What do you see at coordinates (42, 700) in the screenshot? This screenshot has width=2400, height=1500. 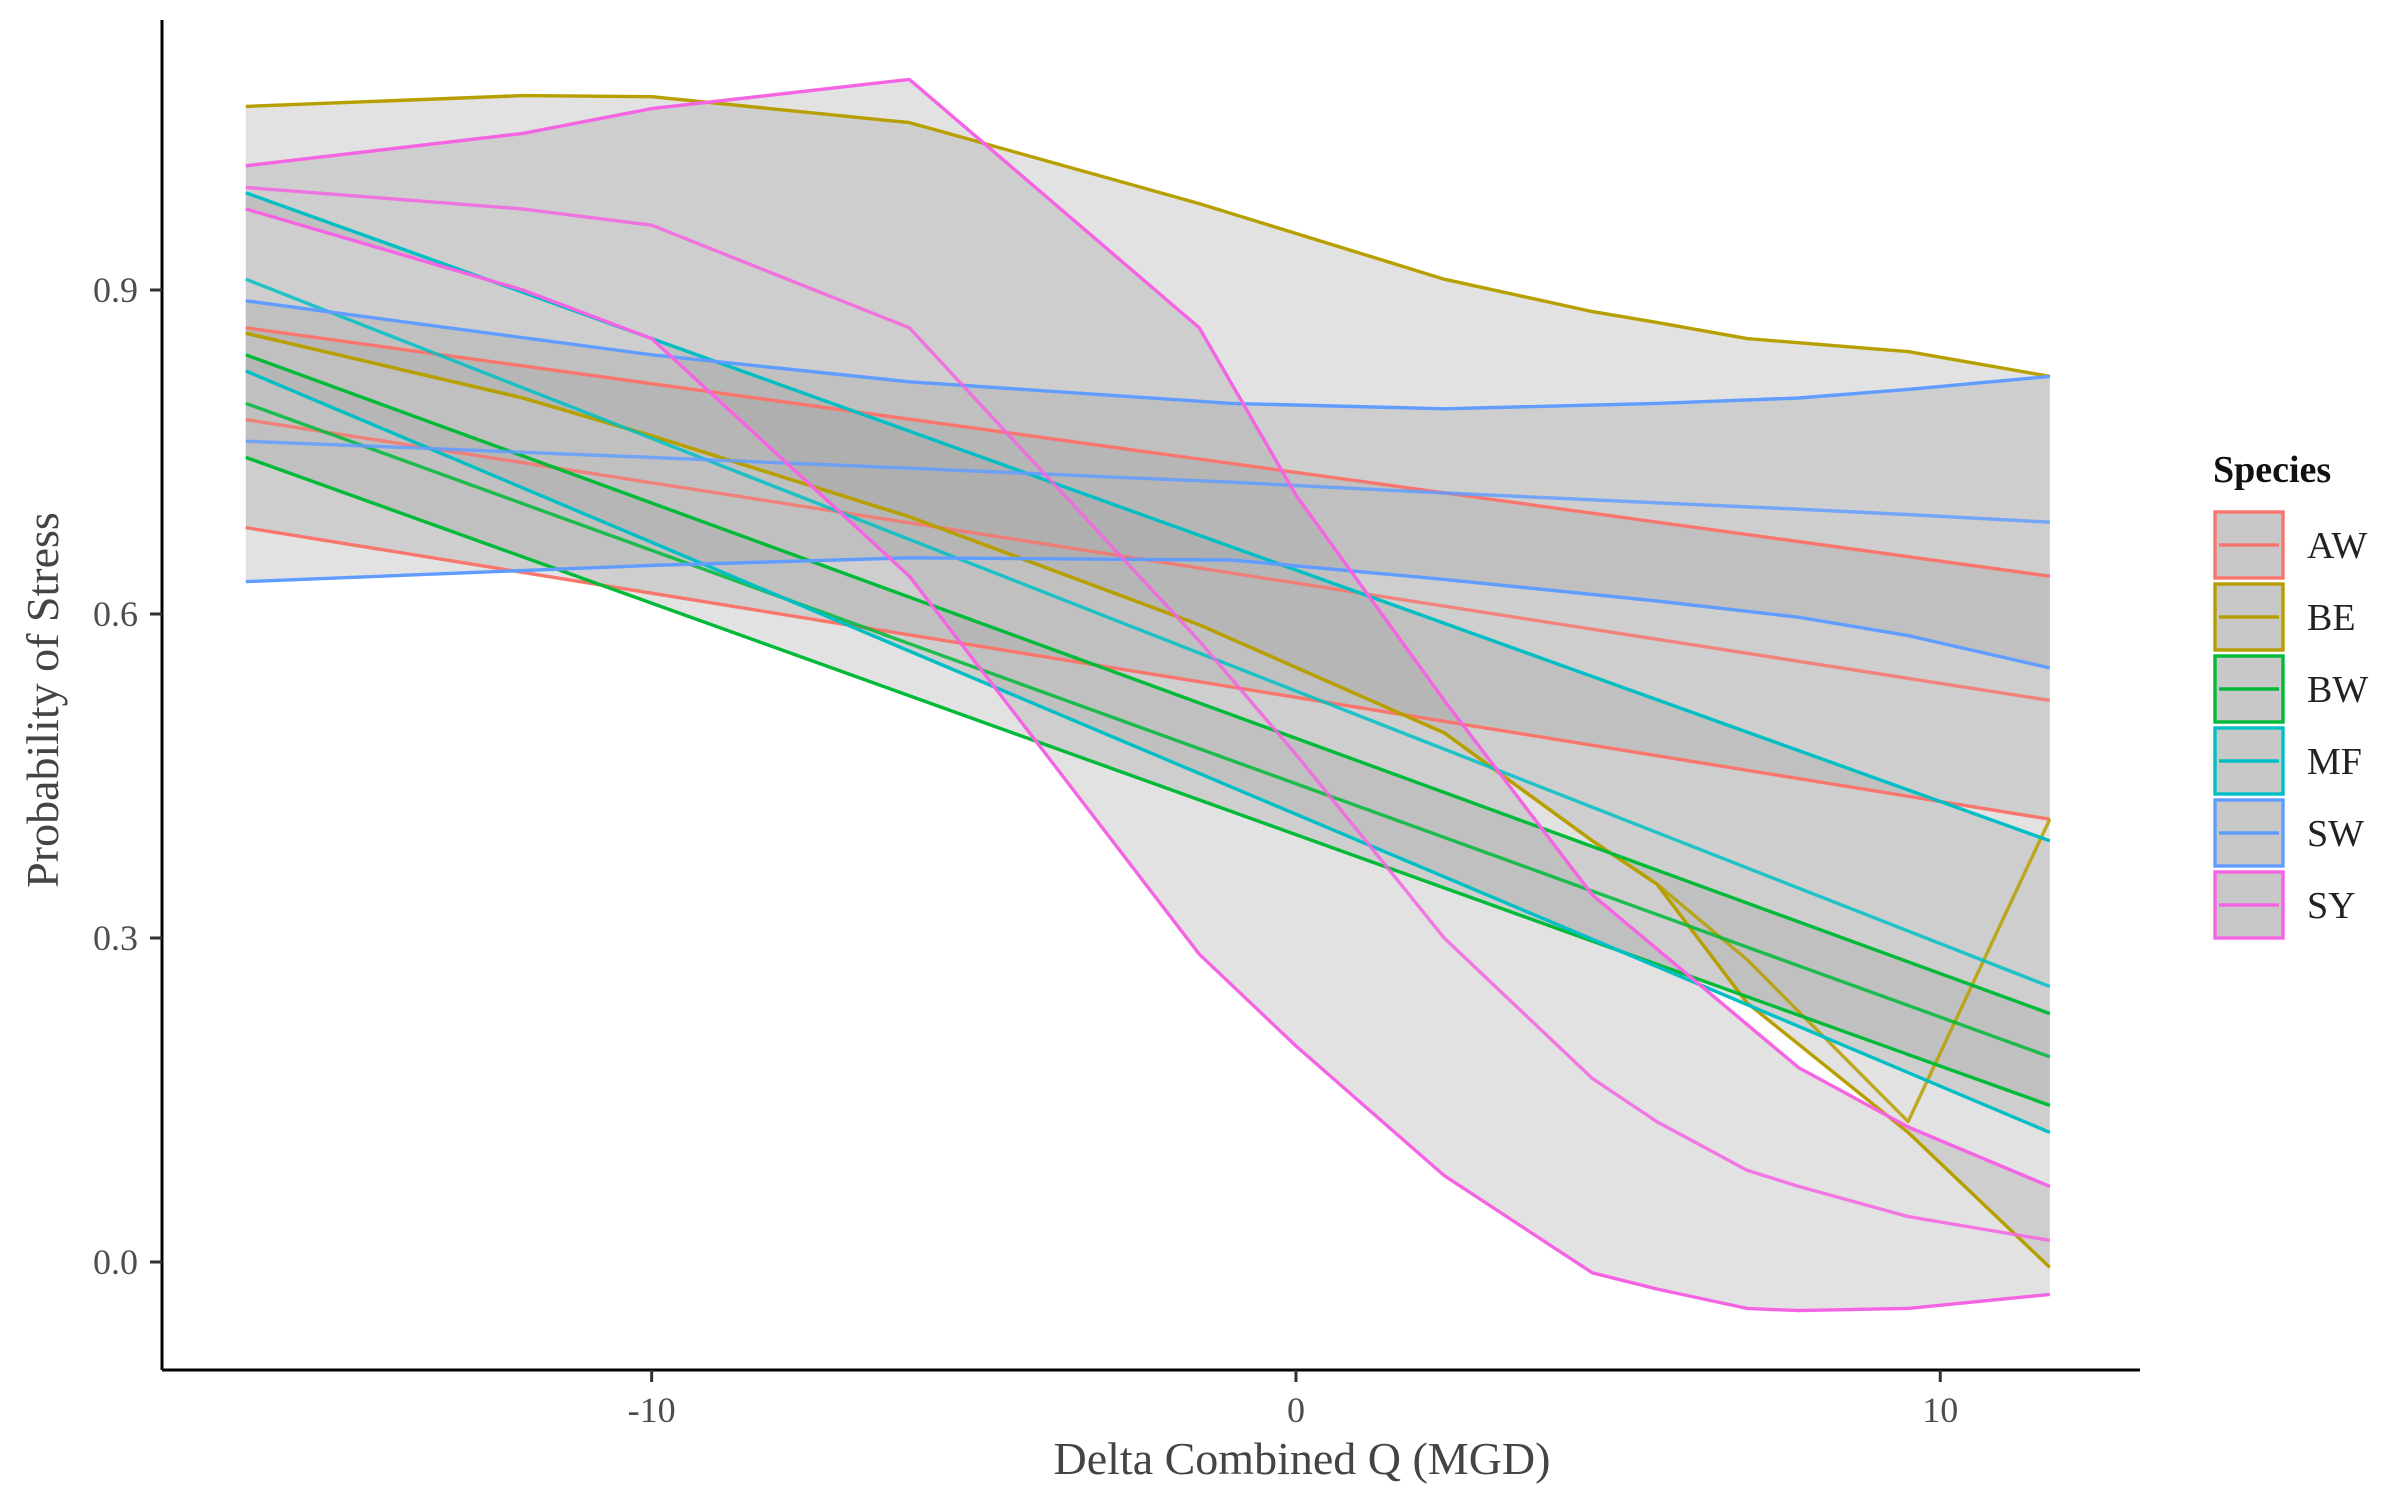 I see `y-axis-title: Probability of Stress` at bounding box center [42, 700].